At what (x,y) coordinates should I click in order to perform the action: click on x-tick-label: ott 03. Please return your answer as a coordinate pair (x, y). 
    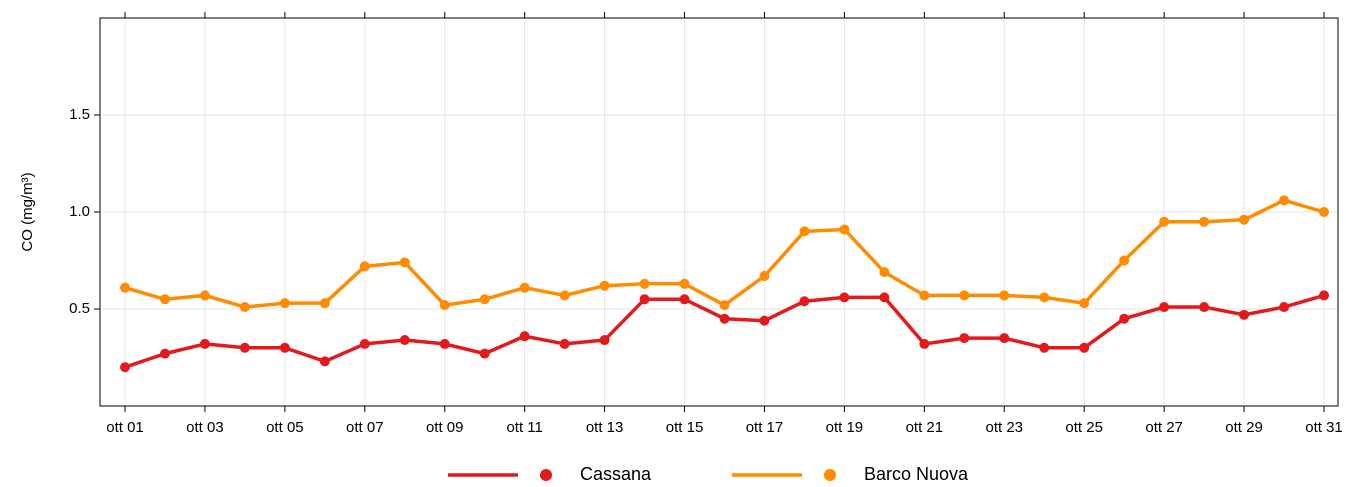
    Looking at the image, I should click on (205, 427).